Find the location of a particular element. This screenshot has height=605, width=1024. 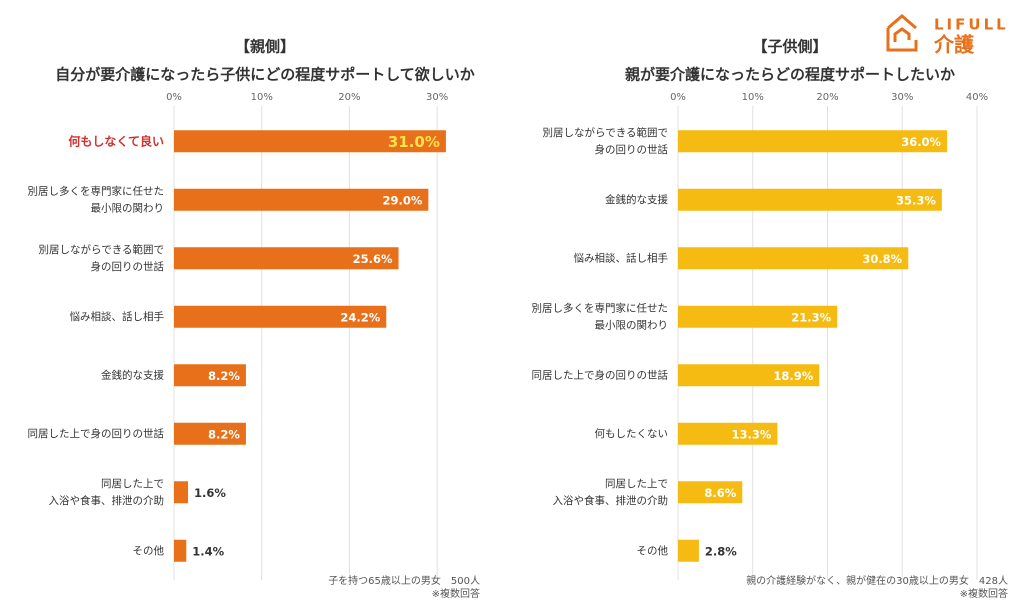

logo-icon is located at coordinates (902, 33).